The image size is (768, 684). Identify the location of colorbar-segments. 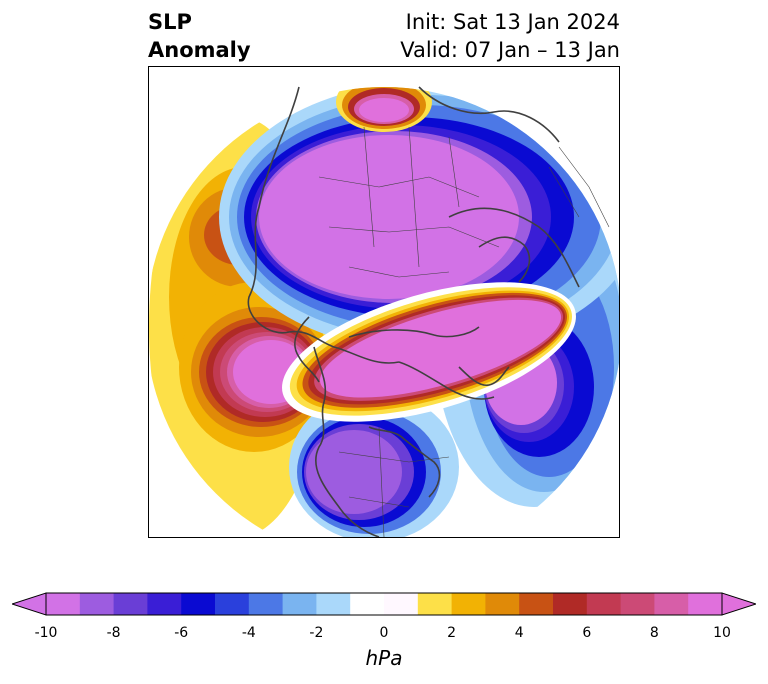
(384, 604).